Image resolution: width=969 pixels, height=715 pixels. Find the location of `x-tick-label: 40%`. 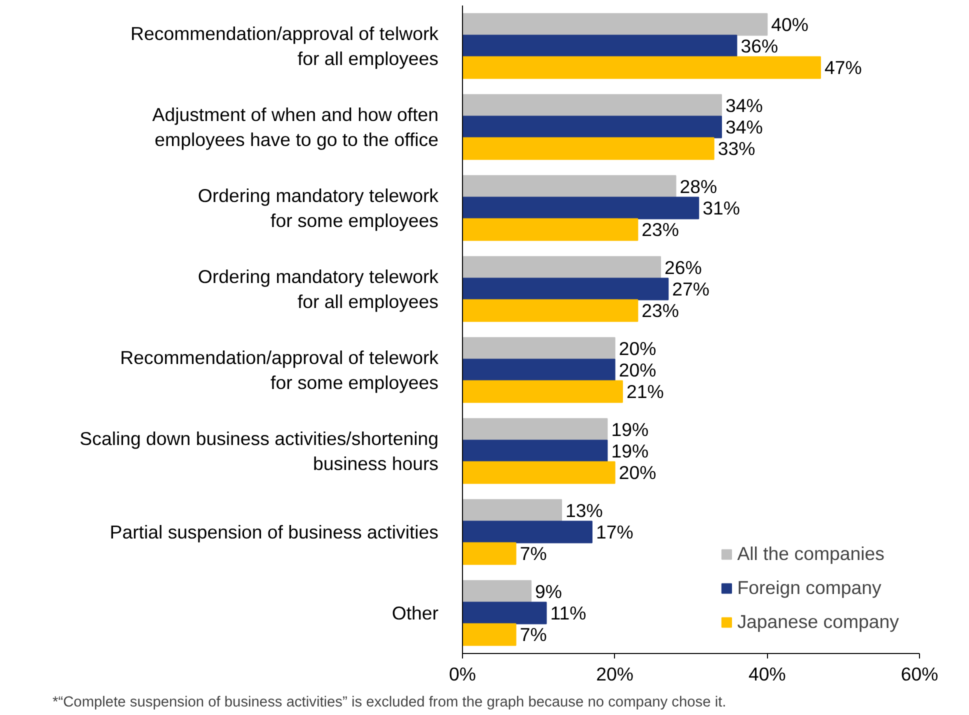

x-tick-label: 40% is located at coordinates (767, 674).